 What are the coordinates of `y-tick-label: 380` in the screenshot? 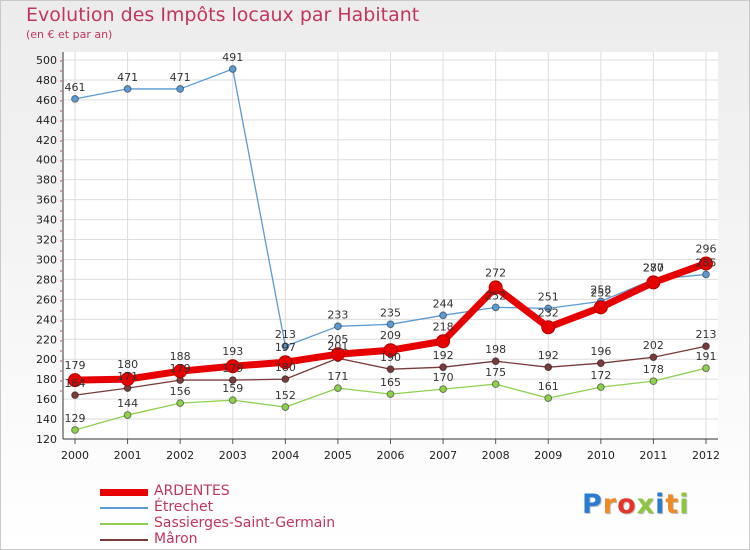 It's located at (46, 180).